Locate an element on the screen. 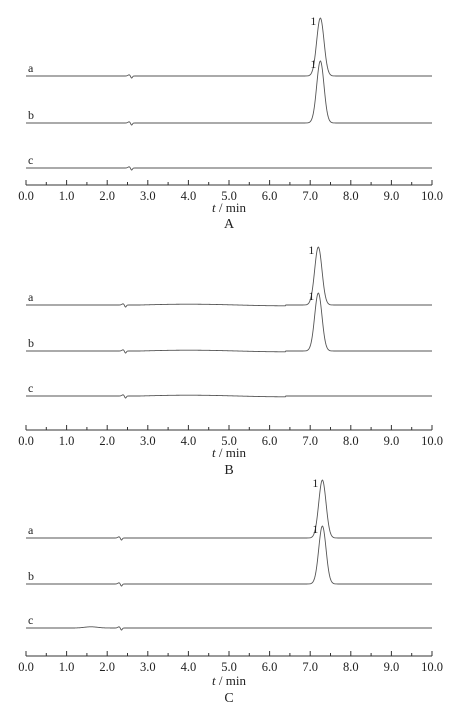 The width and height of the screenshot is (451, 714). panel-label: B is located at coordinates (228, 470).